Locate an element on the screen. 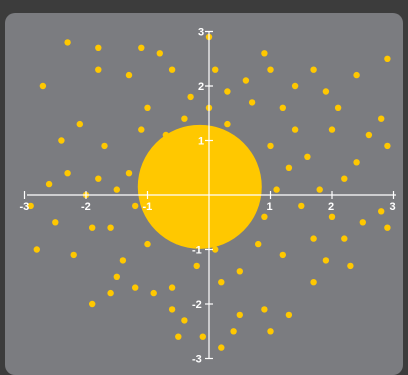  y-tick-label: -1 is located at coordinates (197, 251).